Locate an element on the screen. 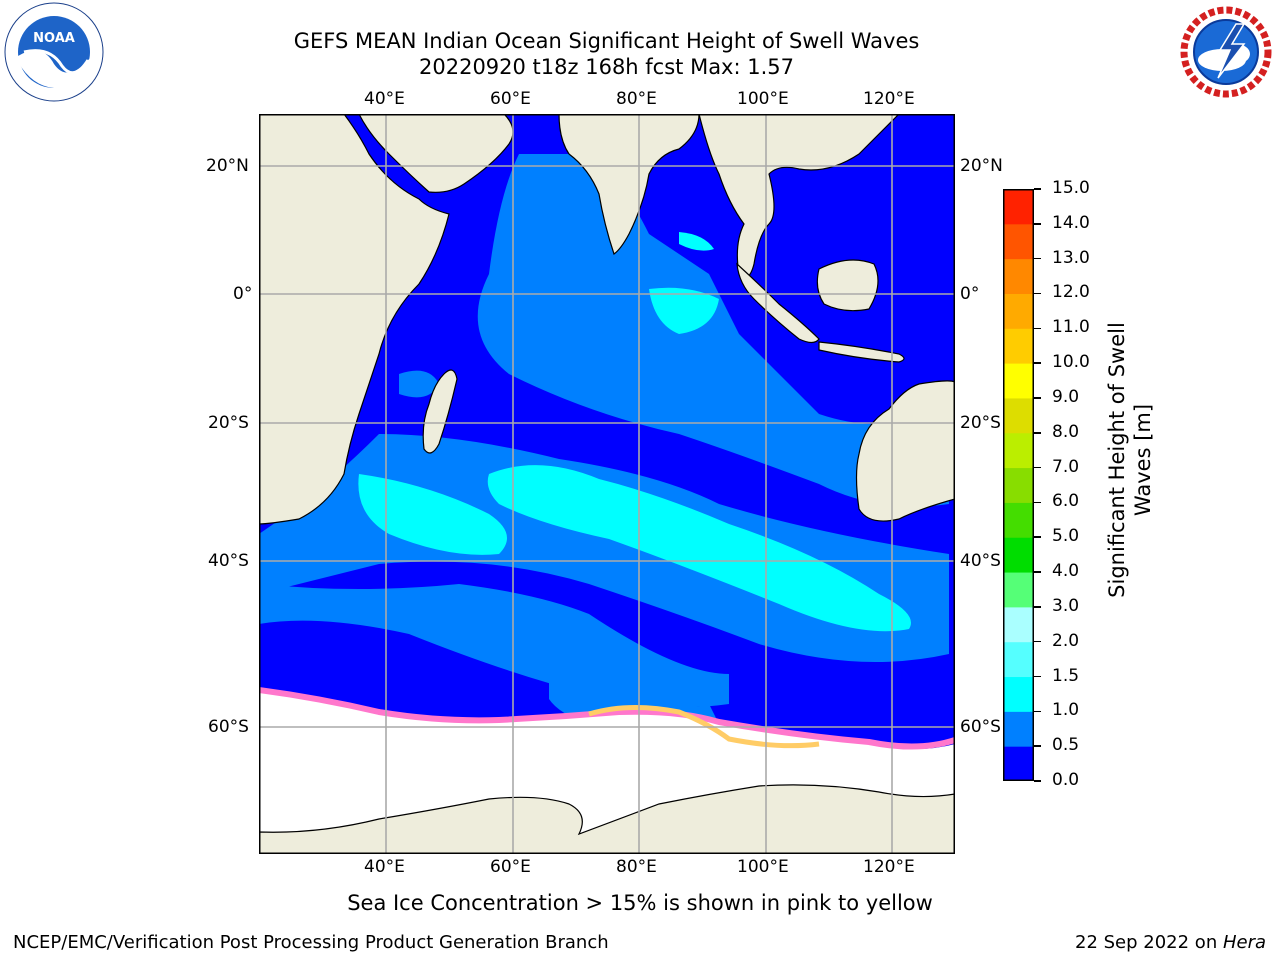 The width and height of the screenshot is (1280, 960). lon-label-top-120e: 120°E is located at coordinates (889, 99).